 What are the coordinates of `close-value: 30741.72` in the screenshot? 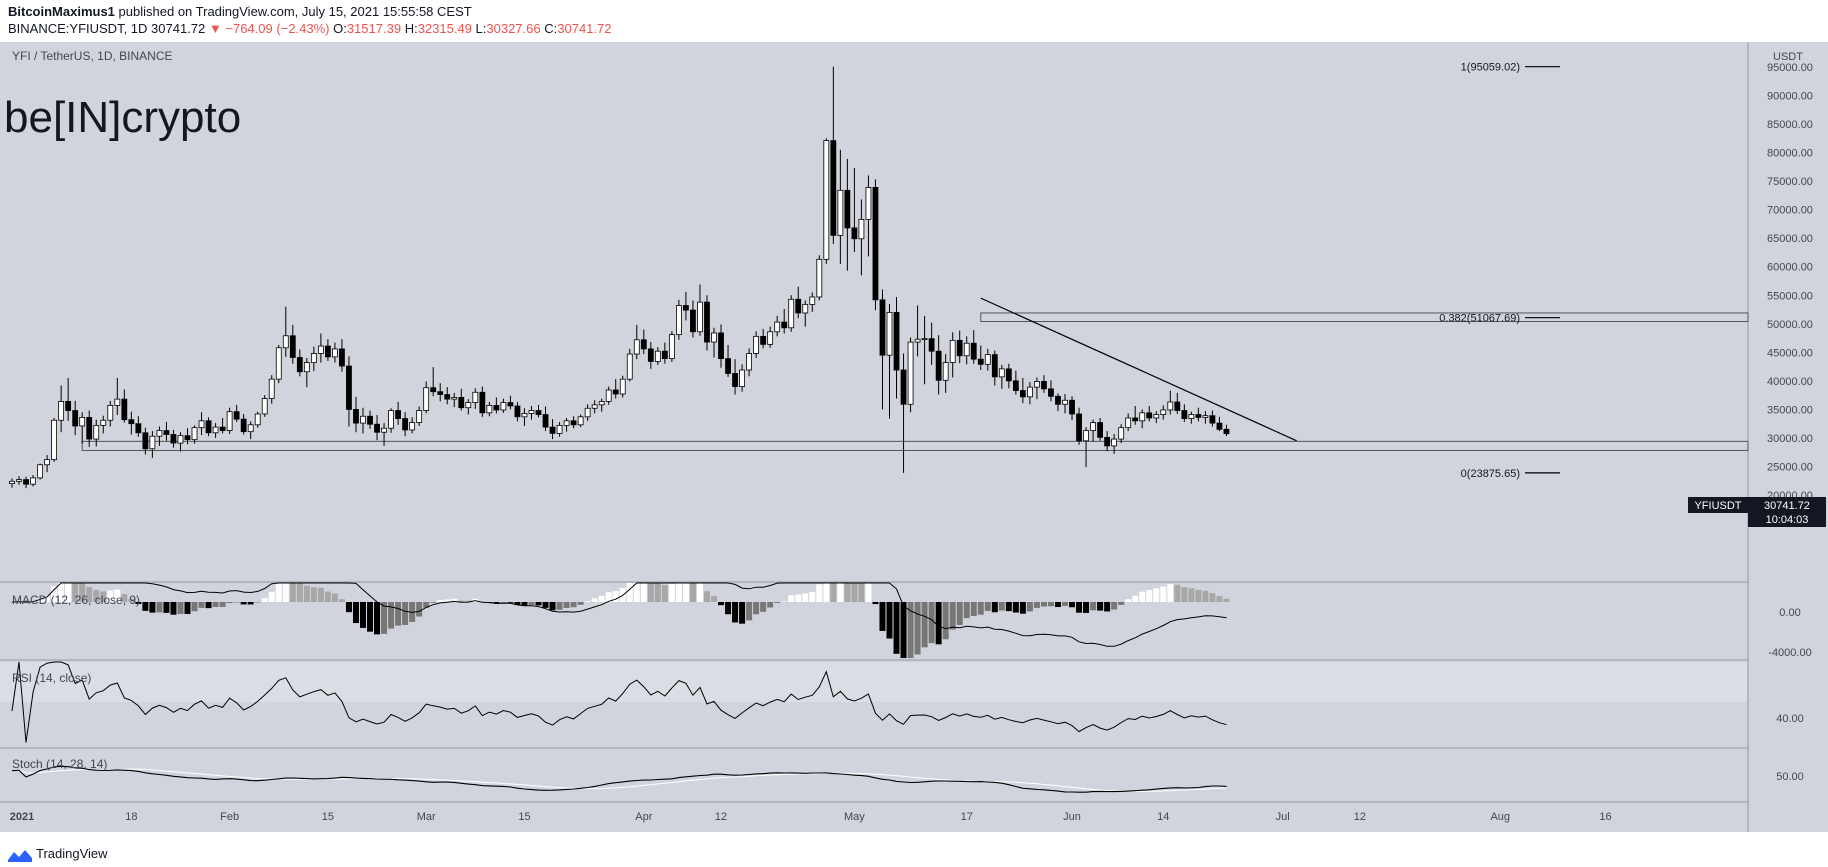 It's located at (584, 28).